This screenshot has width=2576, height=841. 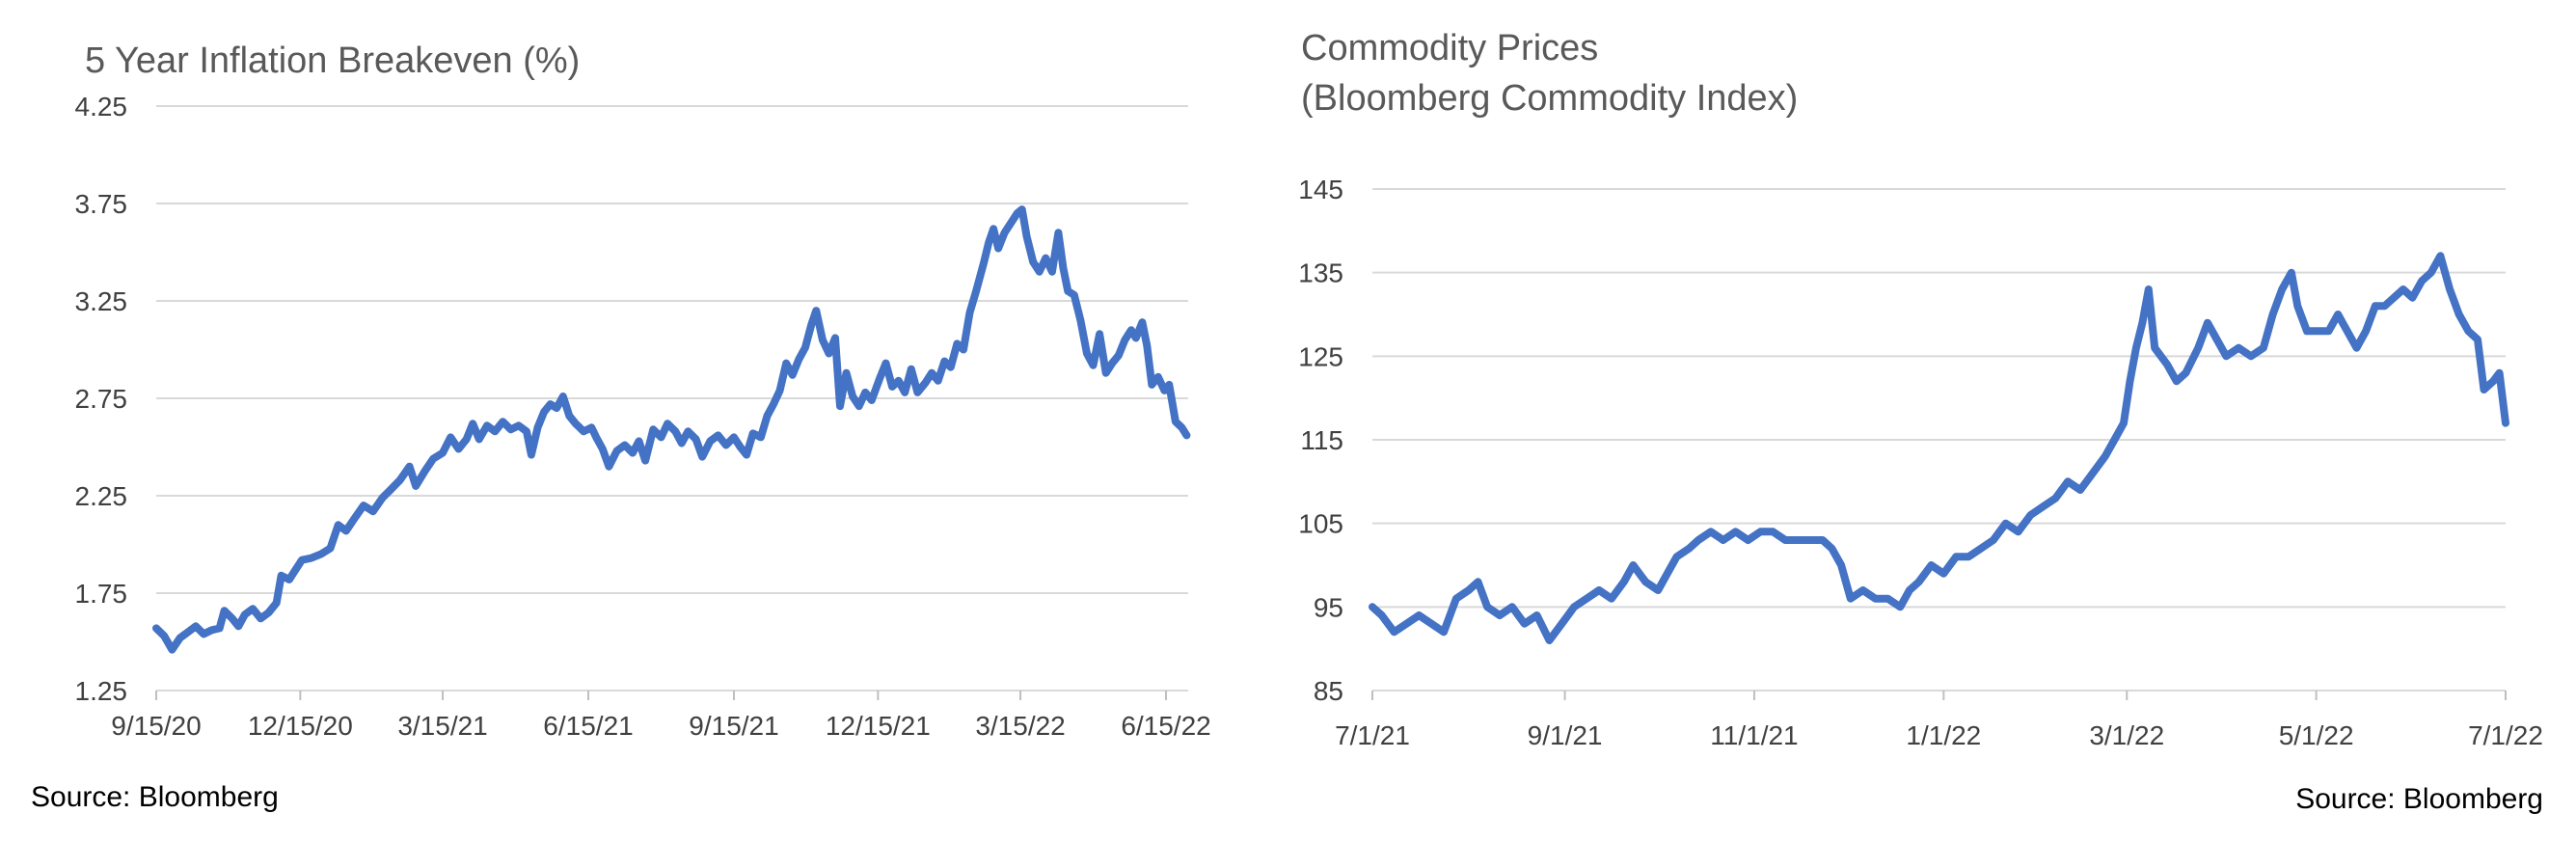 I want to click on y-tick-label: 145, so click(x=1320, y=189).